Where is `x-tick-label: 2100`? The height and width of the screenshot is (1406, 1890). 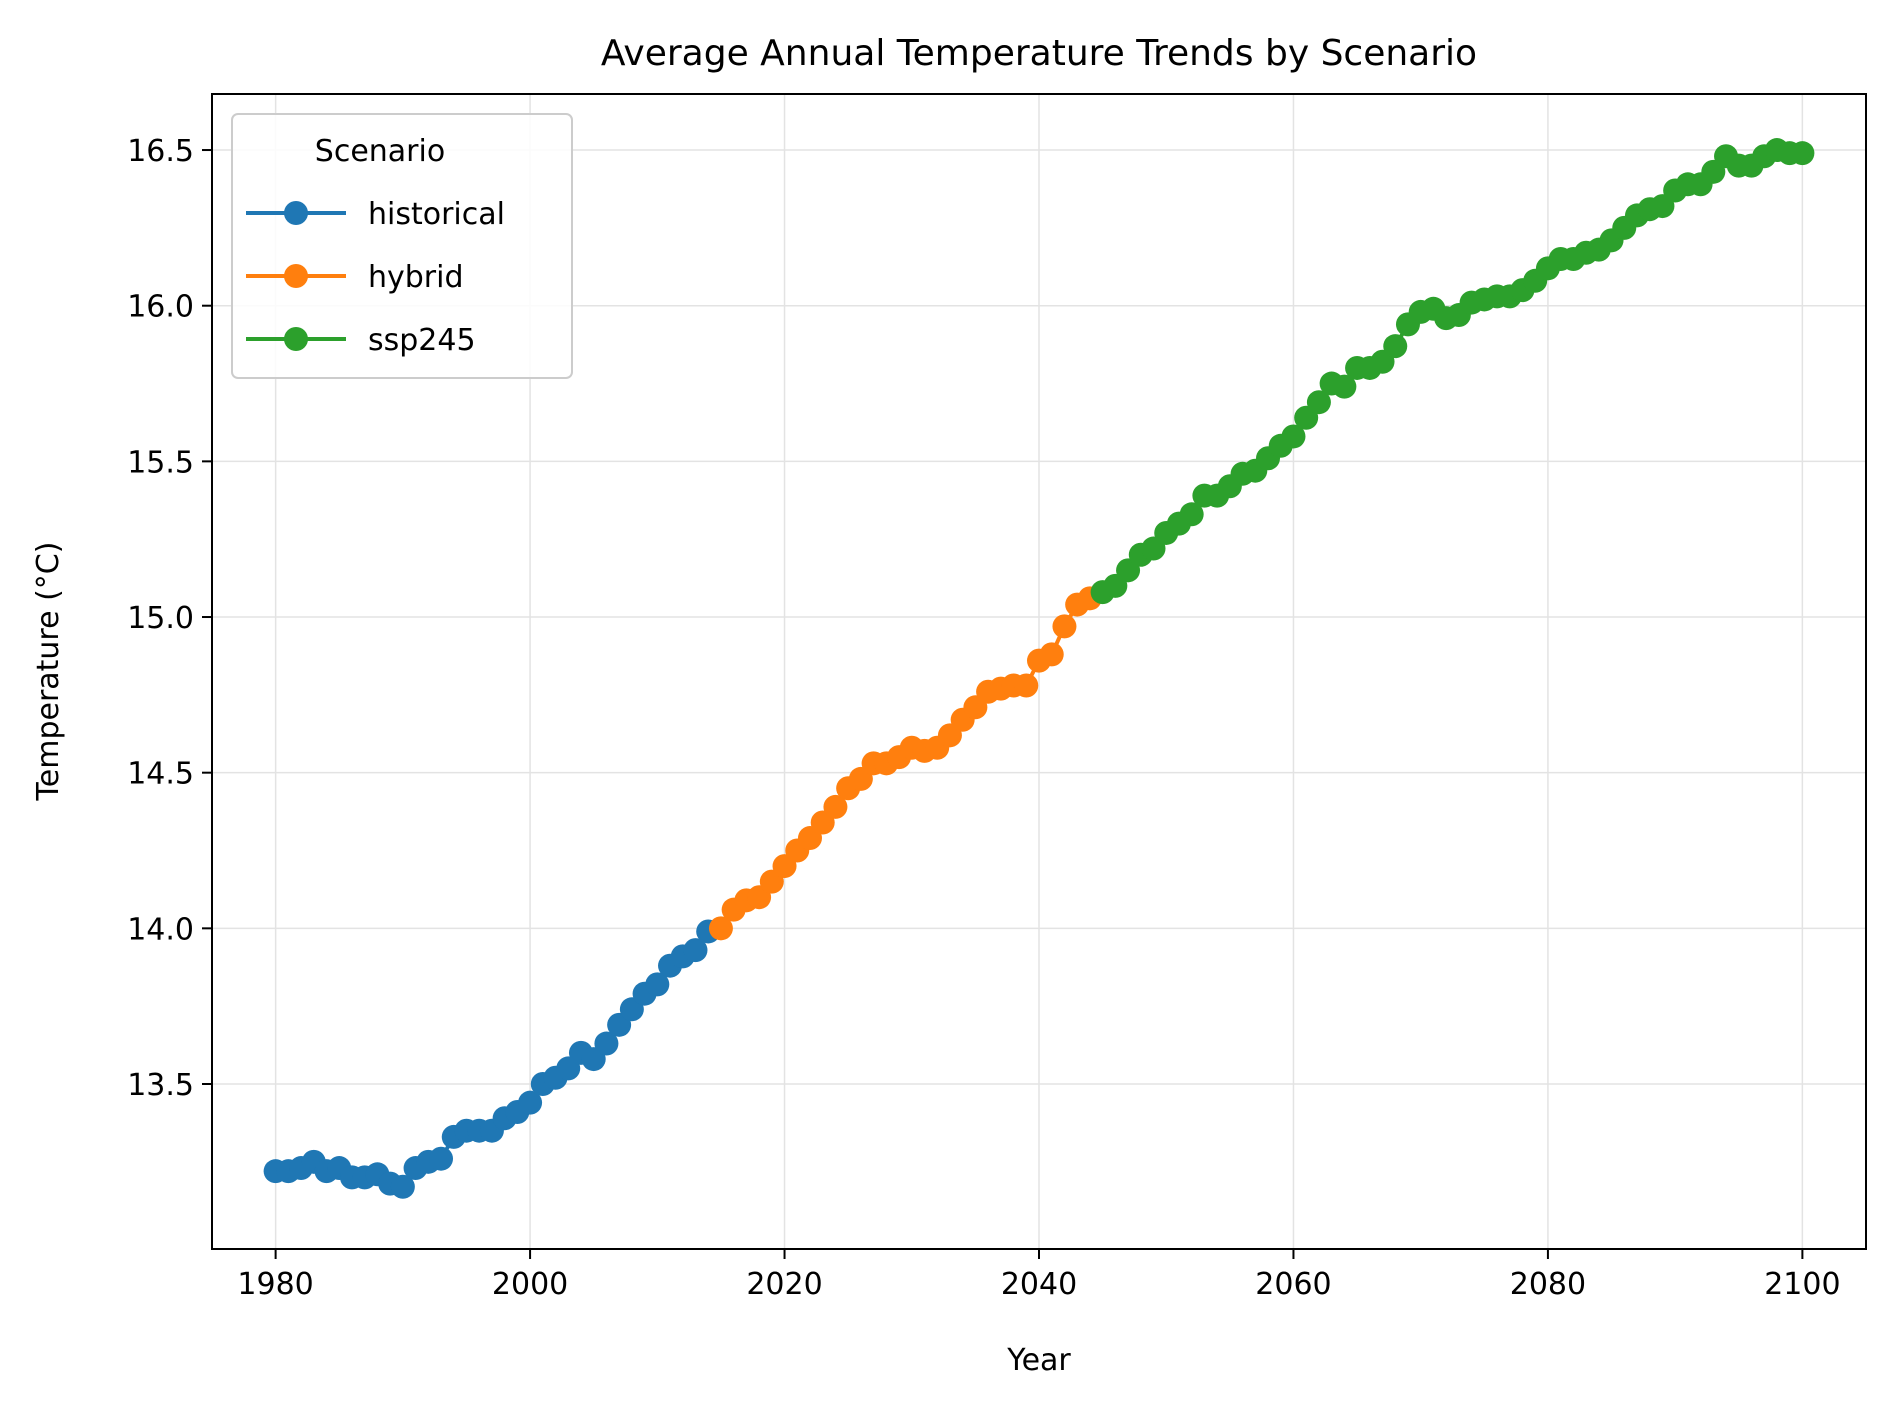
x-tick-label: 2100 is located at coordinates (1802, 1284).